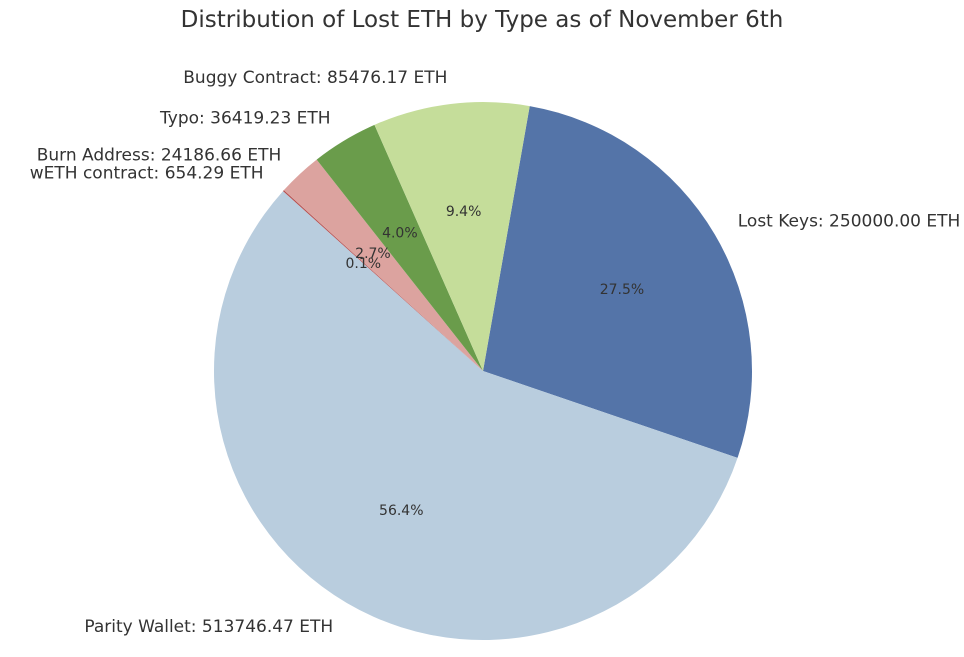 This screenshot has width=964, height=657. What do you see at coordinates (363, 264) in the screenshot?
I see `percent-label-weth-contract: 0.1%` at bounding box center [363, 264].